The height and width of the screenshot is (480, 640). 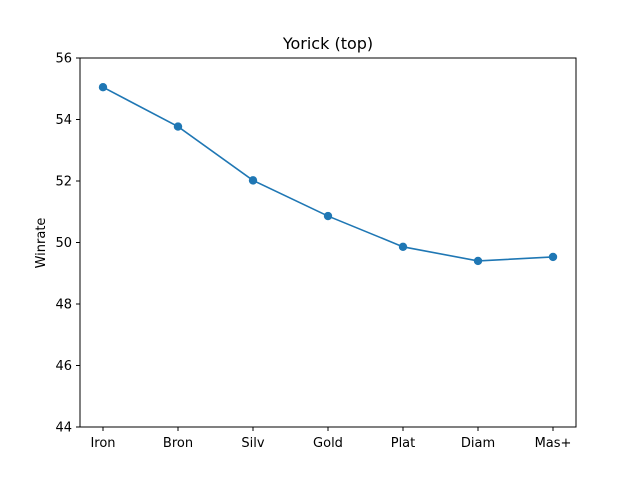 I want to click on x-tick-label: Iron, so click(x=102, y=443).